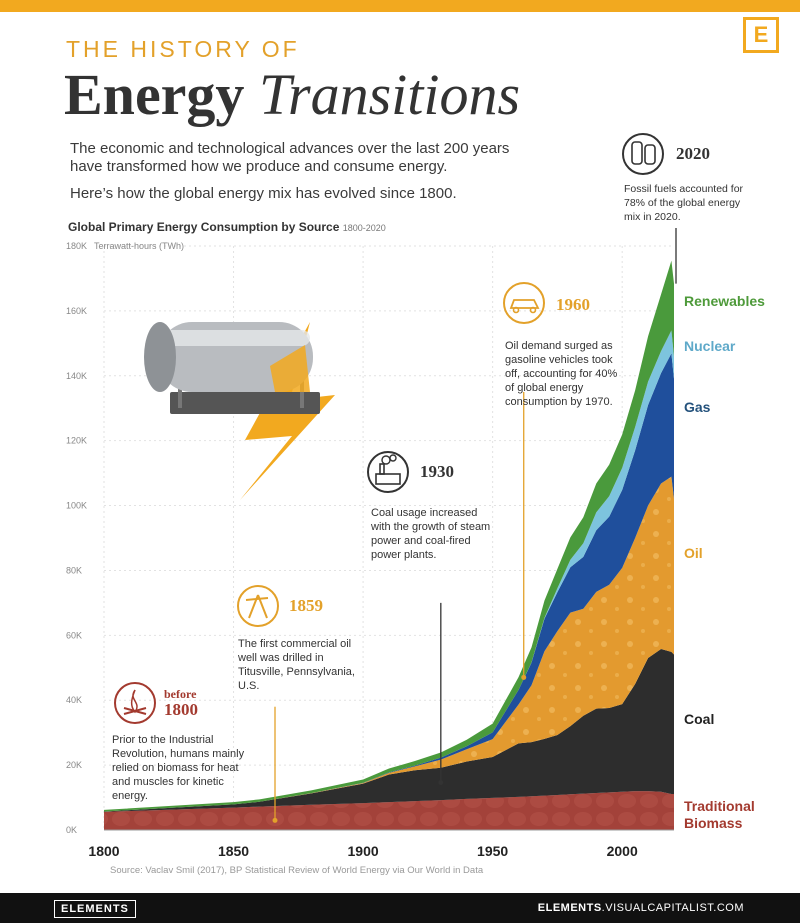  Describe the element at coordinates (724, 301) in the screenshot. I see `series-label-renewables: Renewables` at that location.